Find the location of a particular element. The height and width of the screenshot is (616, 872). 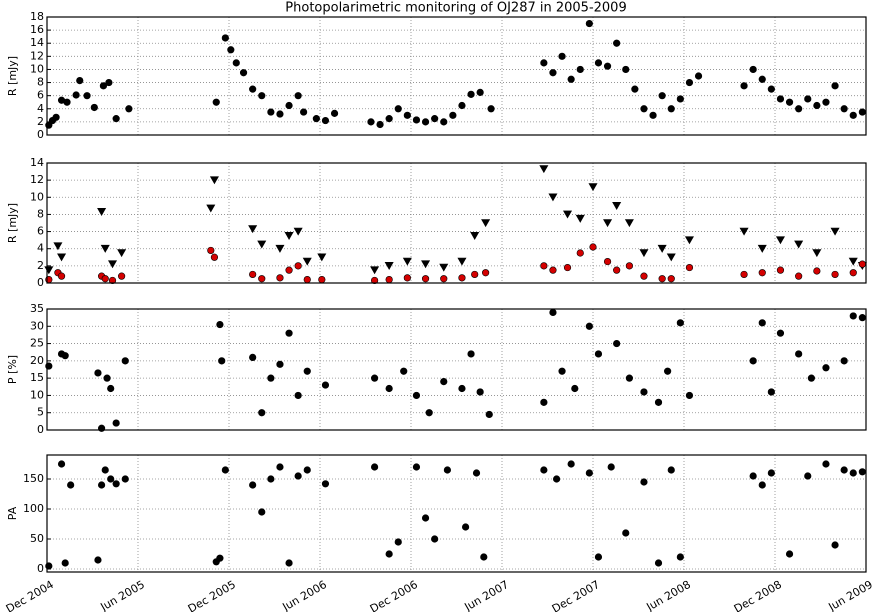

y-axis-label: P [%] is located at coordinates (12, 369).